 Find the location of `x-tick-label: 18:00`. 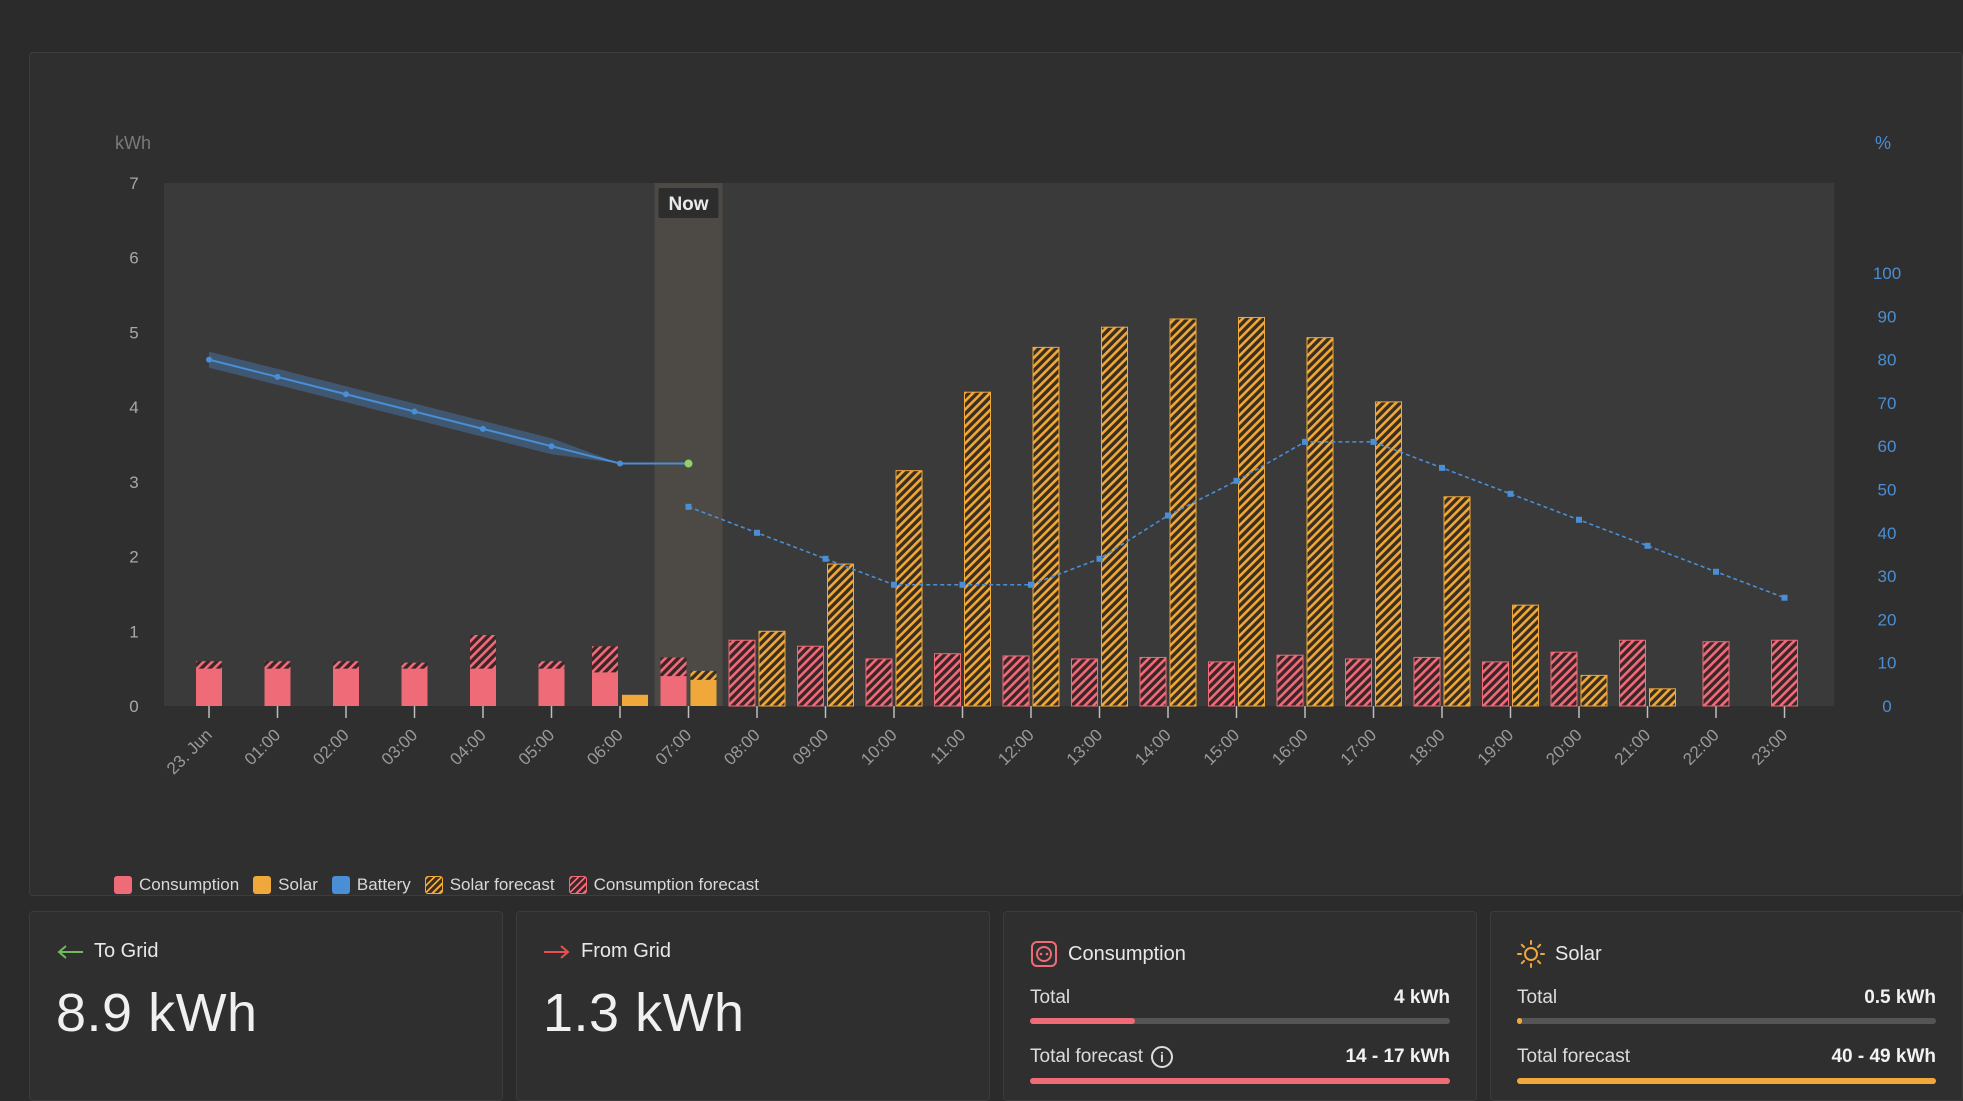

x-tick-label: 18:00 is located at coordinates (1427, 747).